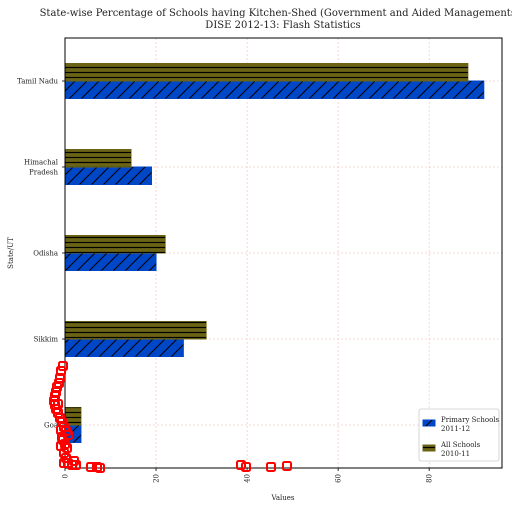 This screenshot has height=512, width=512. What do you see at coordinates (41, 168) in the screenshot?
I see `y-tick-label-3: Himachal Pradesh` at bounding box center [41, 168].